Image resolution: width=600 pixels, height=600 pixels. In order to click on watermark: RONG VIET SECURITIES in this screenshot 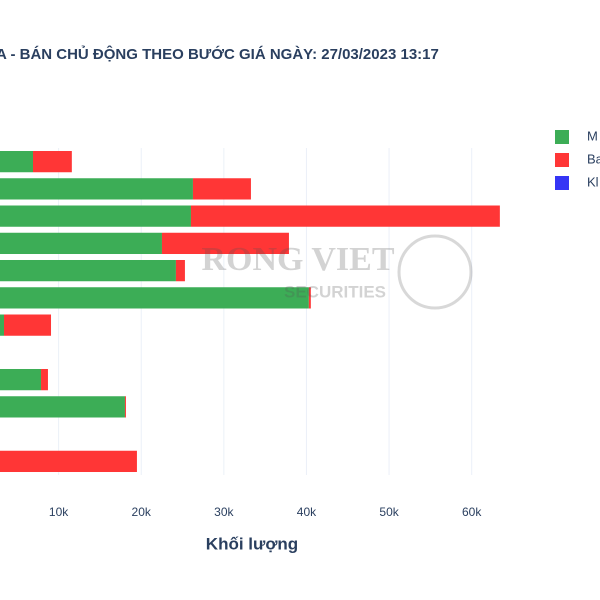, I will do `click(337, 272)`.